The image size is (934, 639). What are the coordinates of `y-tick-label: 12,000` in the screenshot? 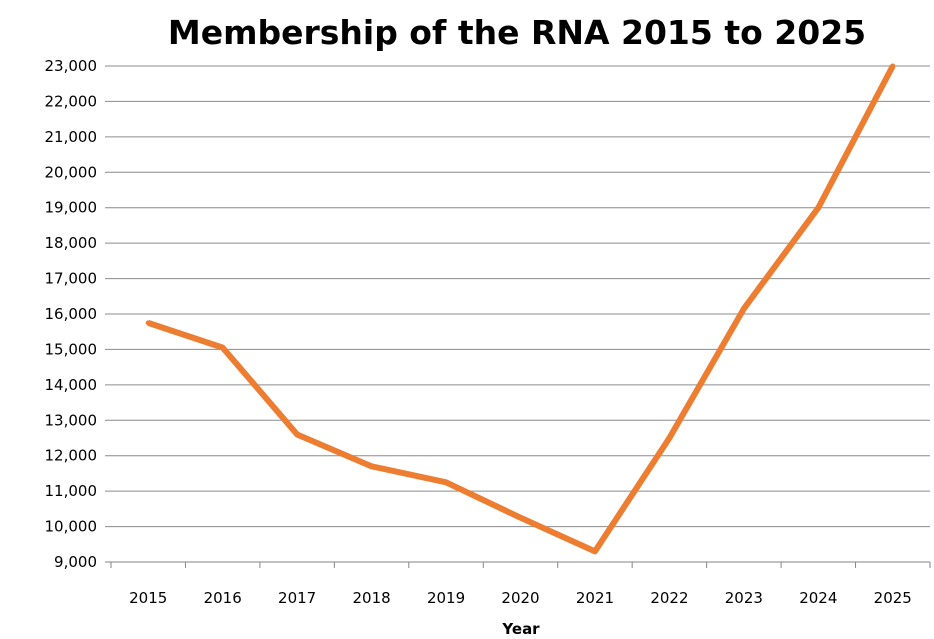 It's located at (71, 456).